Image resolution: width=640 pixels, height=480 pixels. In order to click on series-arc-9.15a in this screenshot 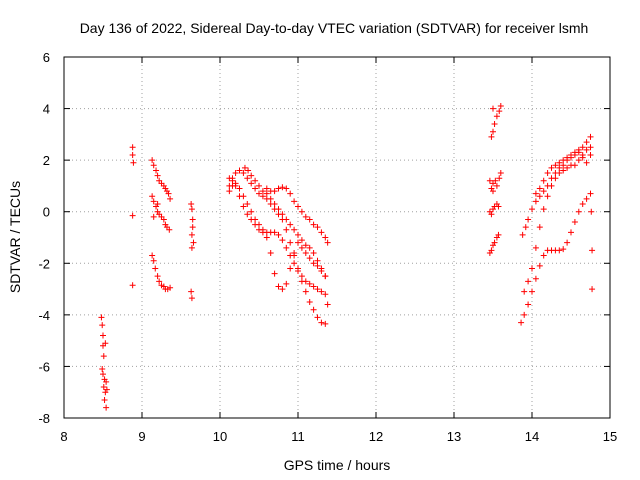, I will do `click(161, 179)`.